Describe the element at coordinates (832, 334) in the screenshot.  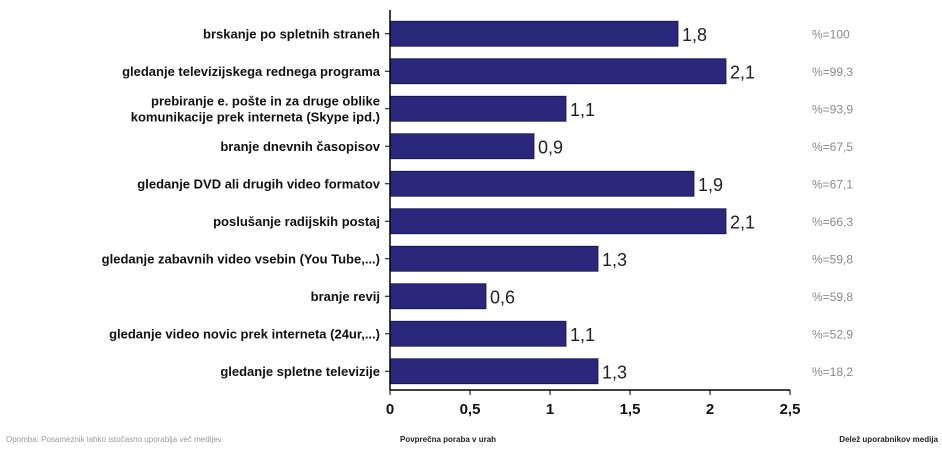
I see `user-share-label: %=52,9` at that location.